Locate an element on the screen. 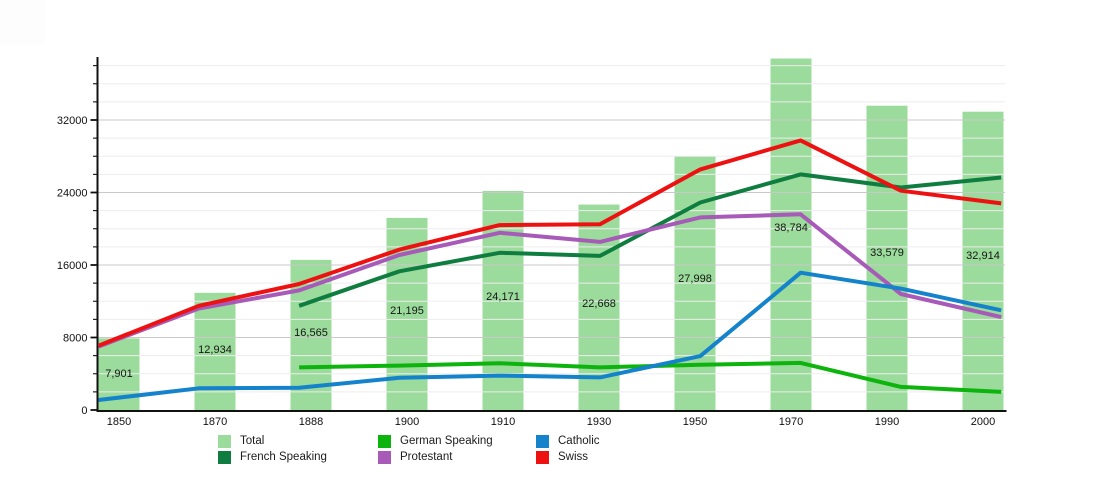 This screenshot has height=500, width=1100. bar-value-label: 16,565 is located at coordinates (311, 333).